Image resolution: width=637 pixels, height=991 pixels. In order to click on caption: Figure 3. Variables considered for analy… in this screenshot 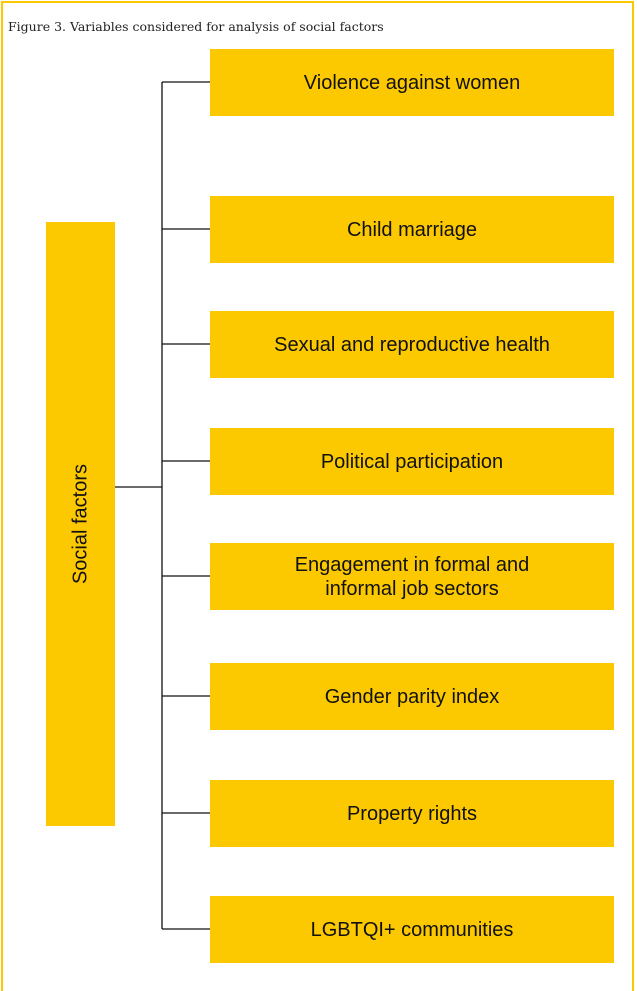, I will do `click(196, 26)`.